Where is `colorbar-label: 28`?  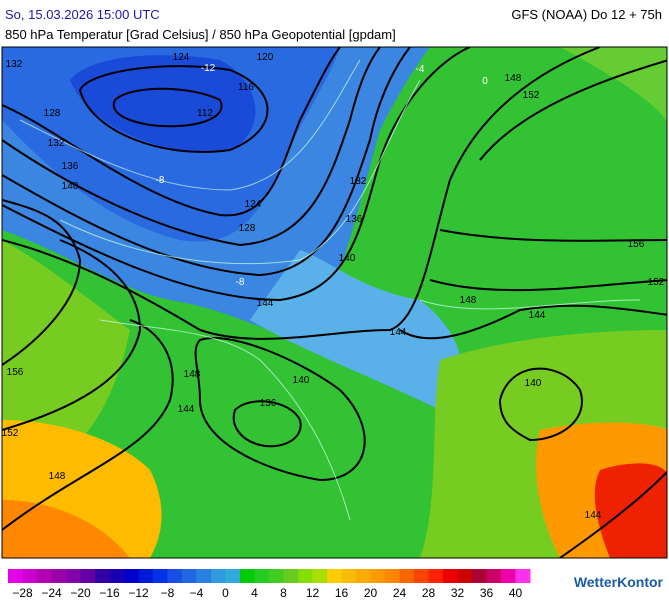
colorbar-label: 28 is located at coordinates (429, 593).